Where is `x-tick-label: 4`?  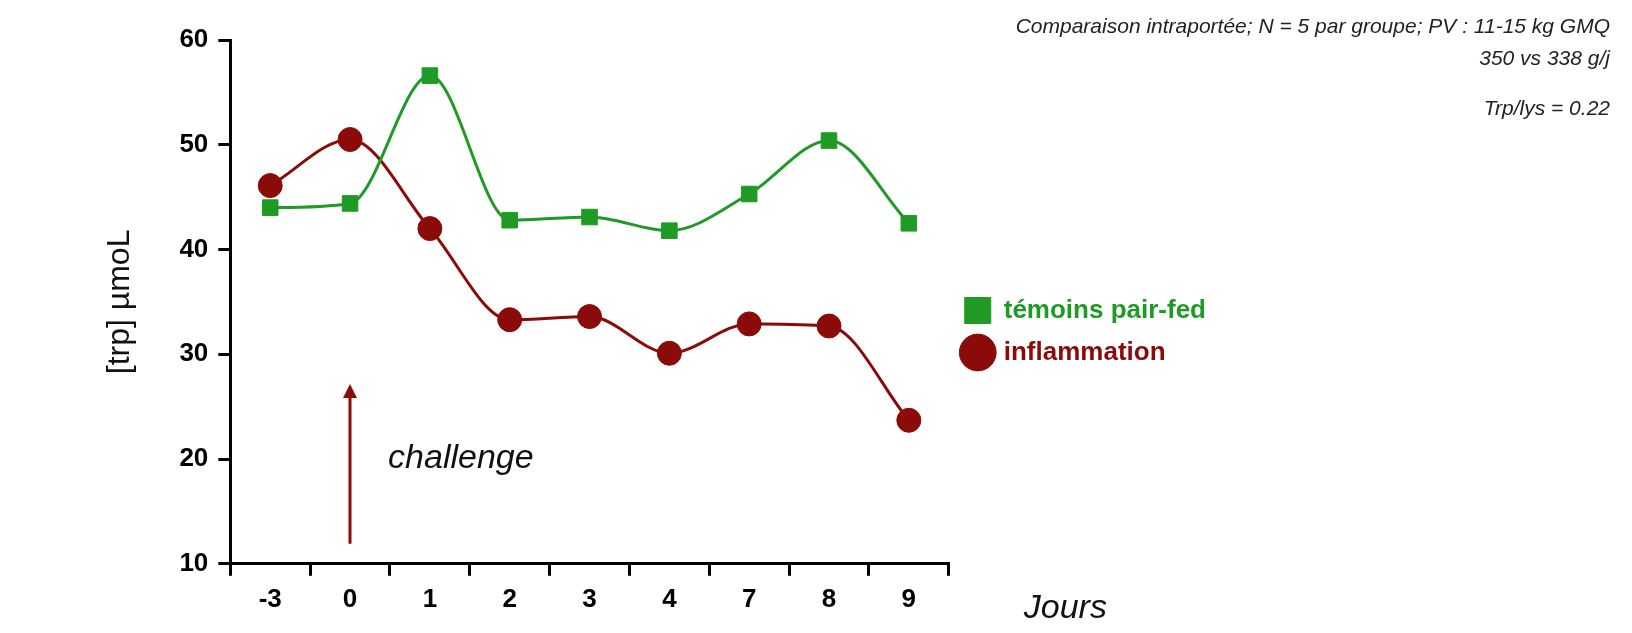 x-tick-label: 4 is located at coordinates (670, 597).